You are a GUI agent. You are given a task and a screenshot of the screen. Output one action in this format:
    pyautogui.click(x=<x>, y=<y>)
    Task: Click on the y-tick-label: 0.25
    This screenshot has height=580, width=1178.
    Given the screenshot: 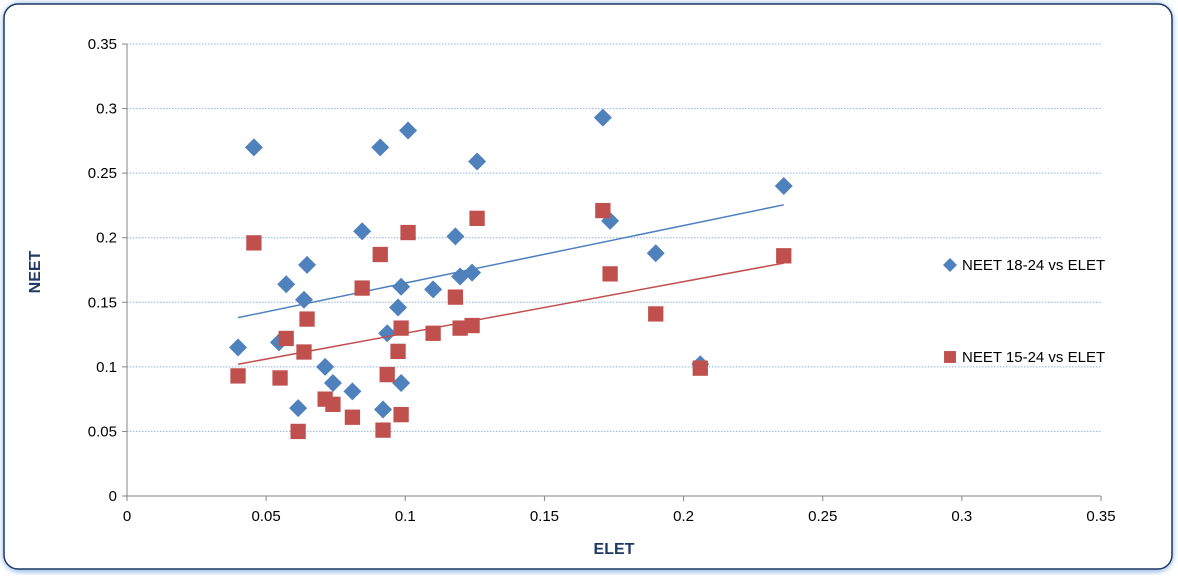 What is the action you would take?
    pyautogui.click(x=102, y=173)
    